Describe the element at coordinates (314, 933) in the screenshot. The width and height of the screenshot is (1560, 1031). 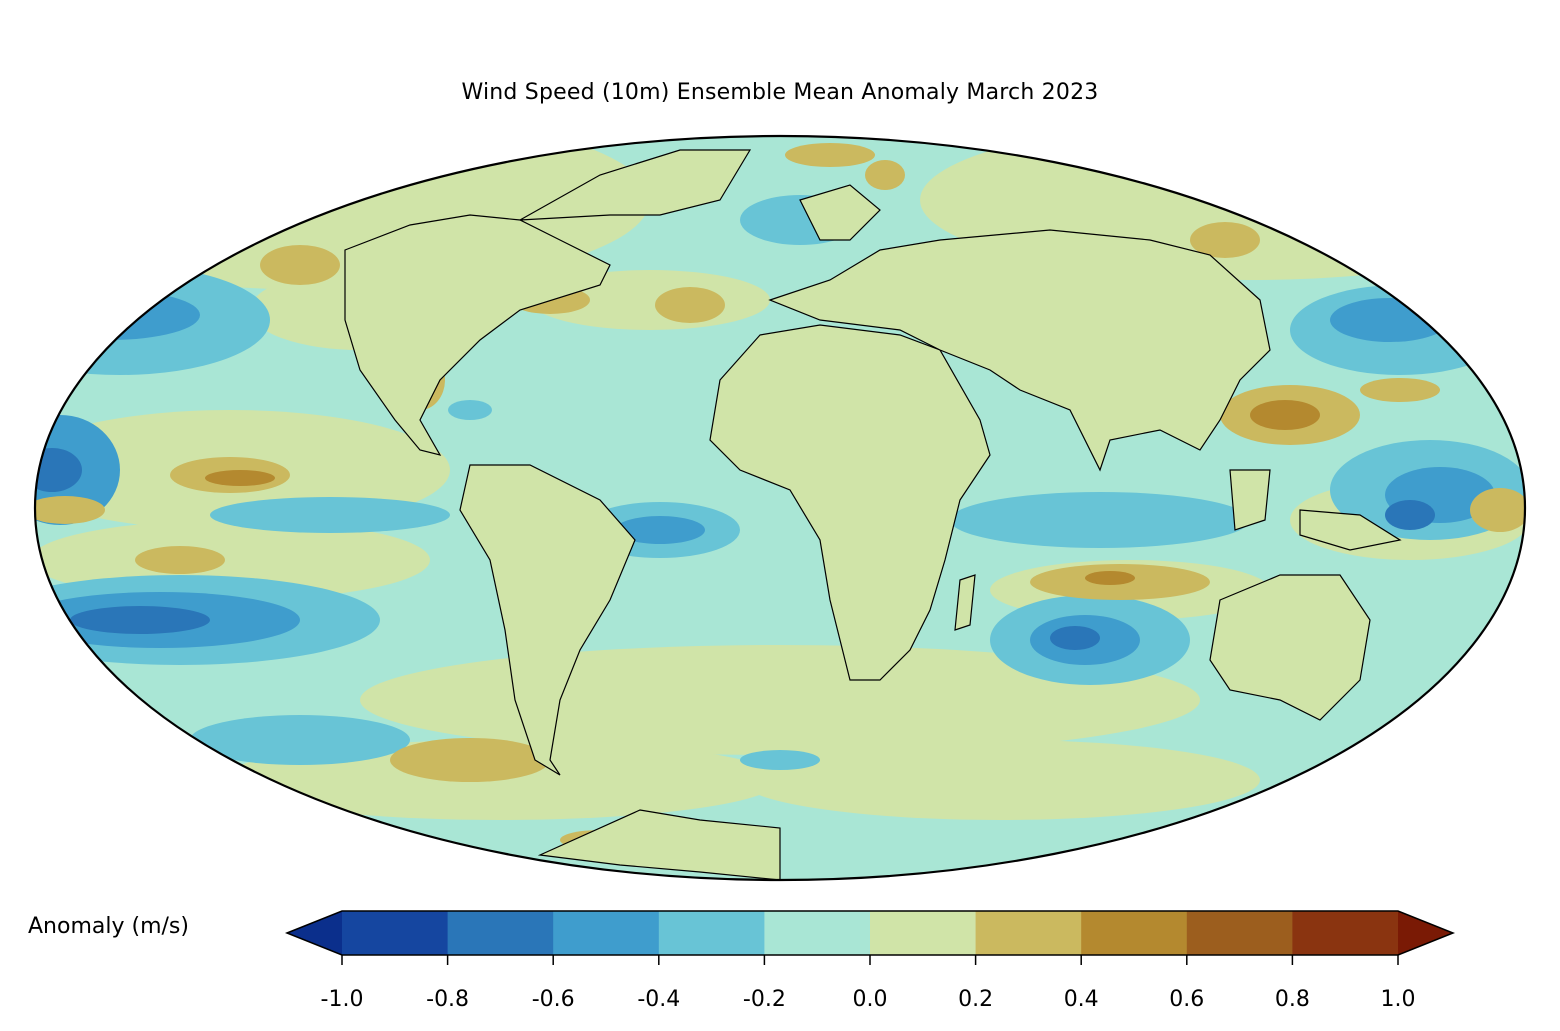
I see `colorbar-under-arrow` at that location.